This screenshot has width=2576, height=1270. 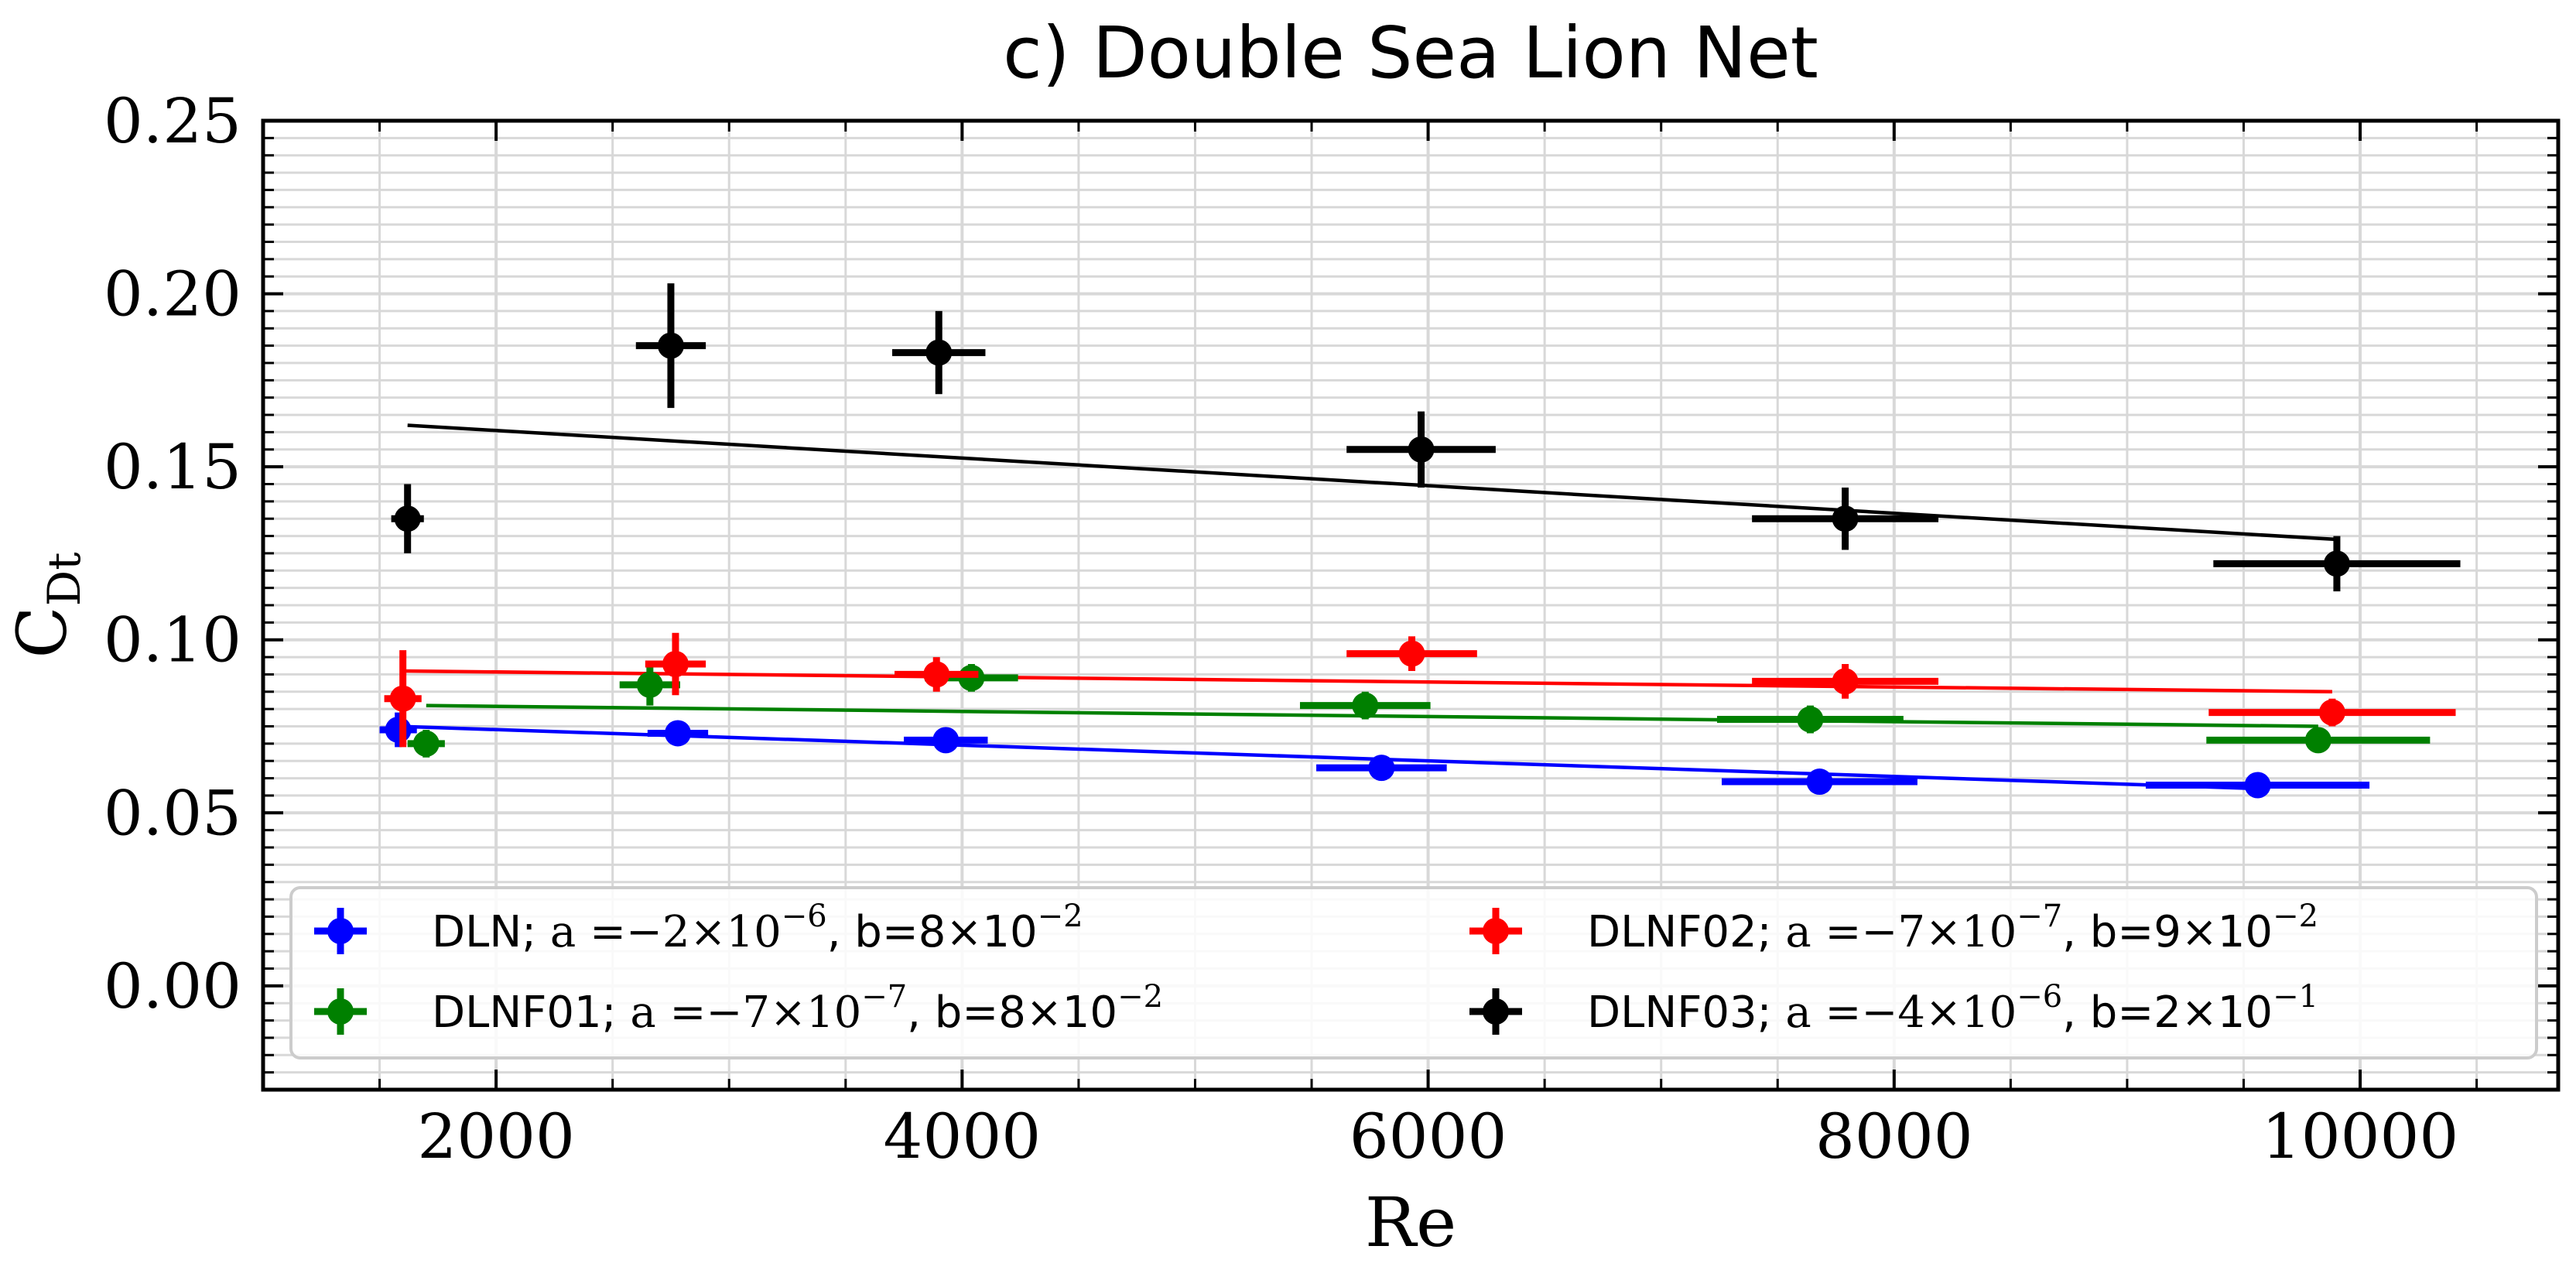 What do you see at coordinates (173, 121) in the screenshot?
I see `y-tick-label: 0.25` at bounding box center [173, 121].